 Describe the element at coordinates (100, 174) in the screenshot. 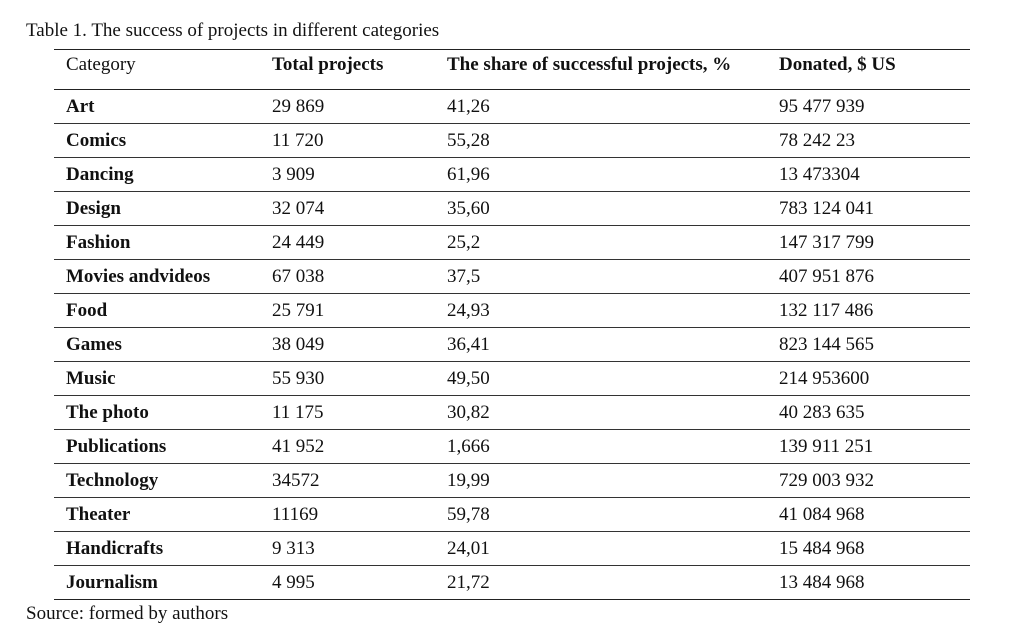

I see `cell-category: Dancing` at that location.